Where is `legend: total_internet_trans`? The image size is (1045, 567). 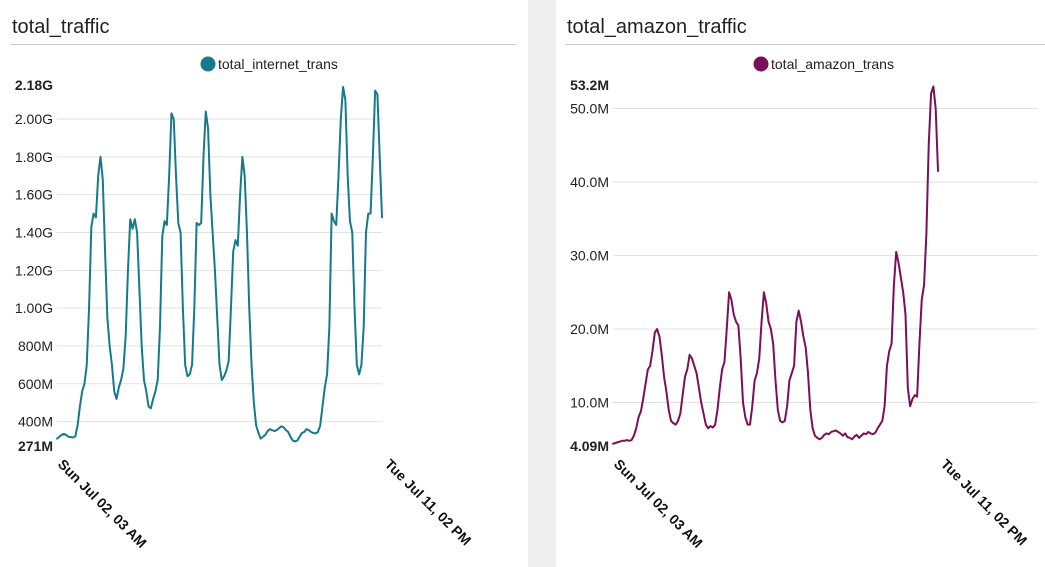 legend: total_internet_trans is located at coordinates (269, 64).